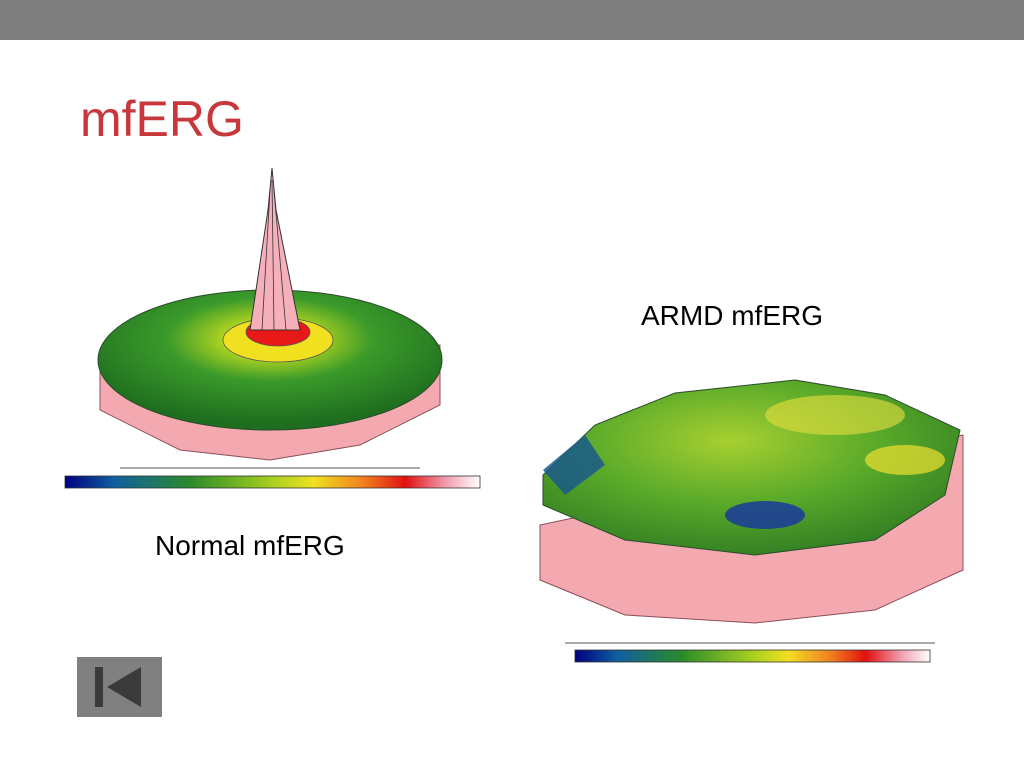 This screenshot has width=1024, height=768. I want to click on back-button, so click(119, 687).